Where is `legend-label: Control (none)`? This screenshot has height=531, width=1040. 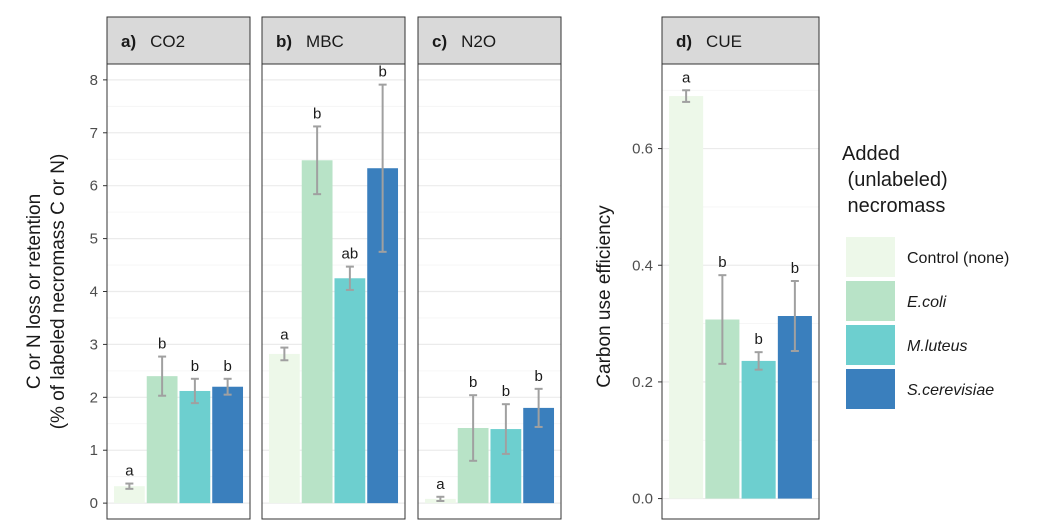
legend-label: Control (none) is located at coordinates (958, 258).